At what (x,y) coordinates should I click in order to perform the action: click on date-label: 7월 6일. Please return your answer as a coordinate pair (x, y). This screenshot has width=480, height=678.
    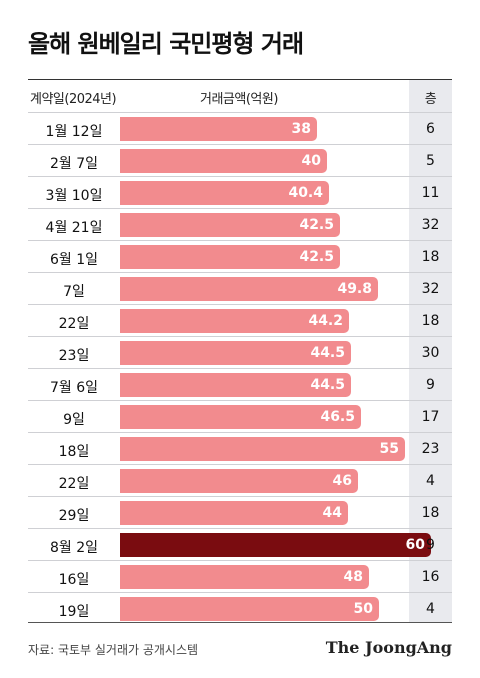
    Looking at the image, I should click on (74, 388).